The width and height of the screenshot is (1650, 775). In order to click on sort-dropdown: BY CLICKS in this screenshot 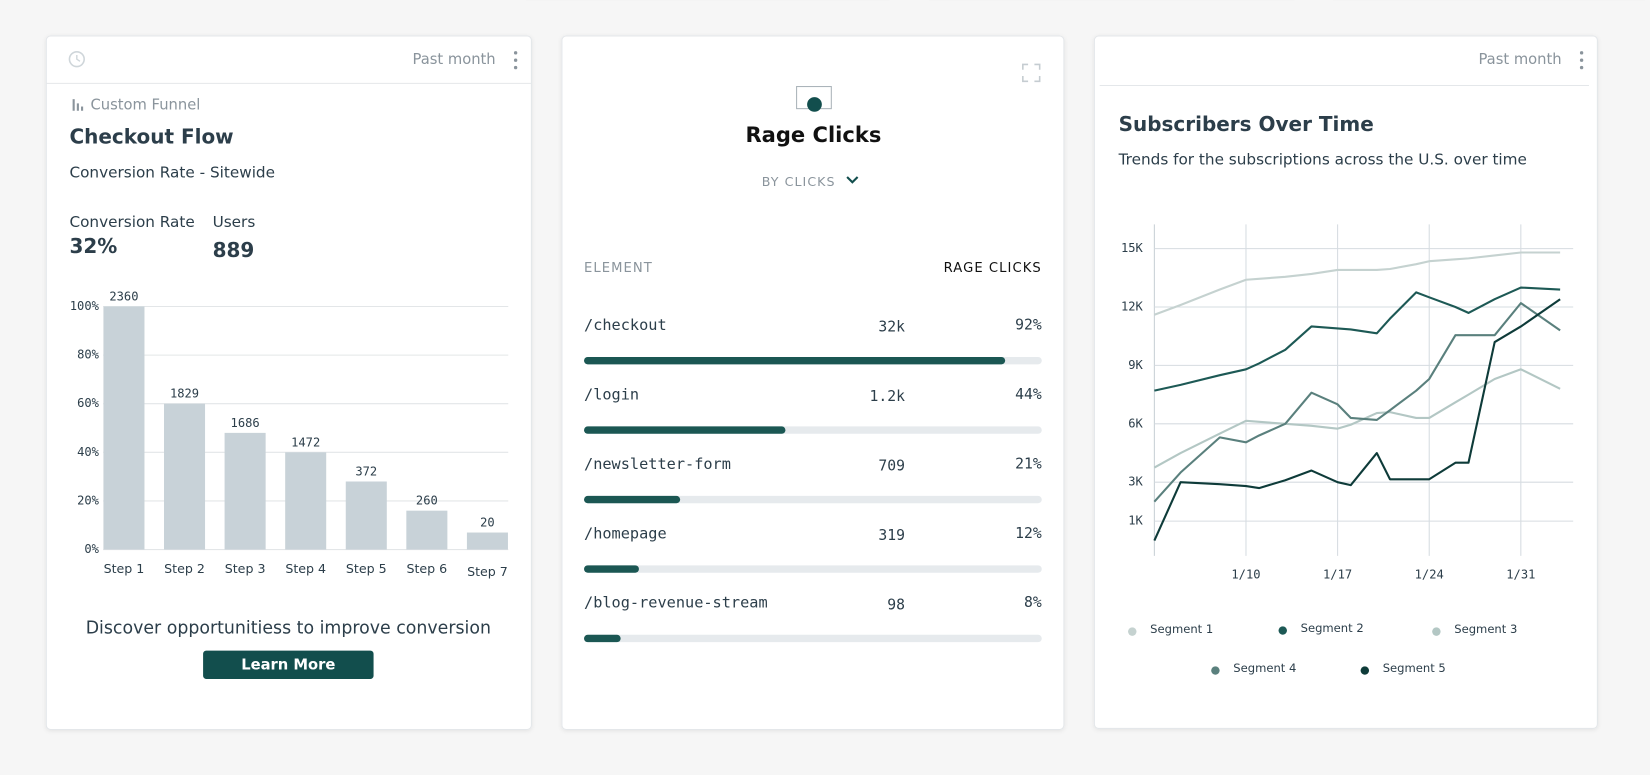, I will do `click(810, 181)`.